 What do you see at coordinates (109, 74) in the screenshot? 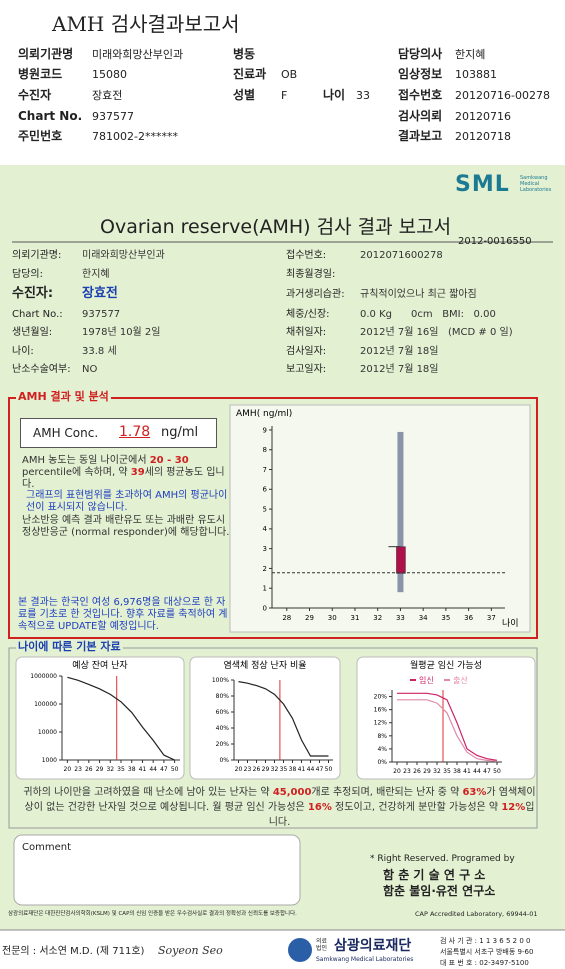
I see `field-value: 15080` at bounding box center [109, 74].